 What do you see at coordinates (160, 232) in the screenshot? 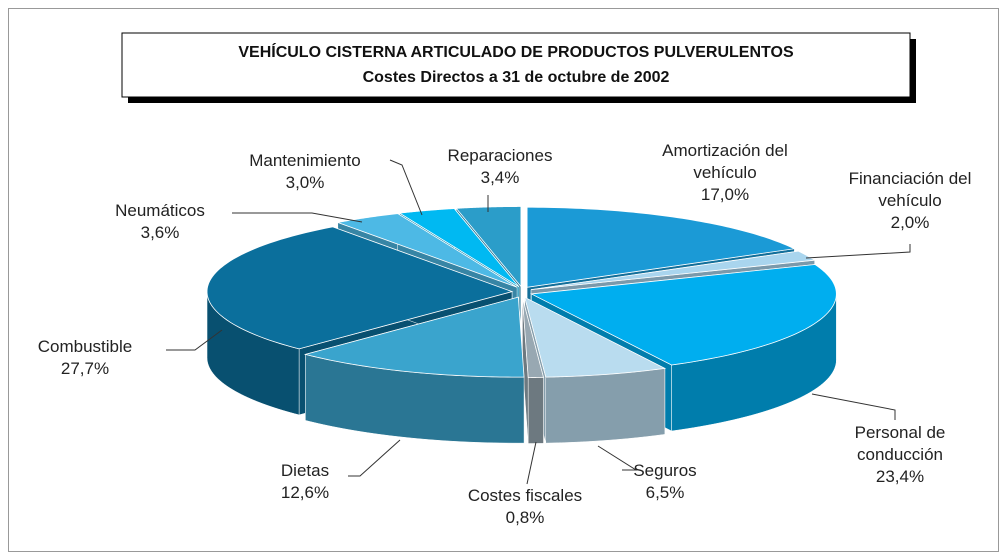
I see `value-label: 3,6%` at bounding box center [160, 232].